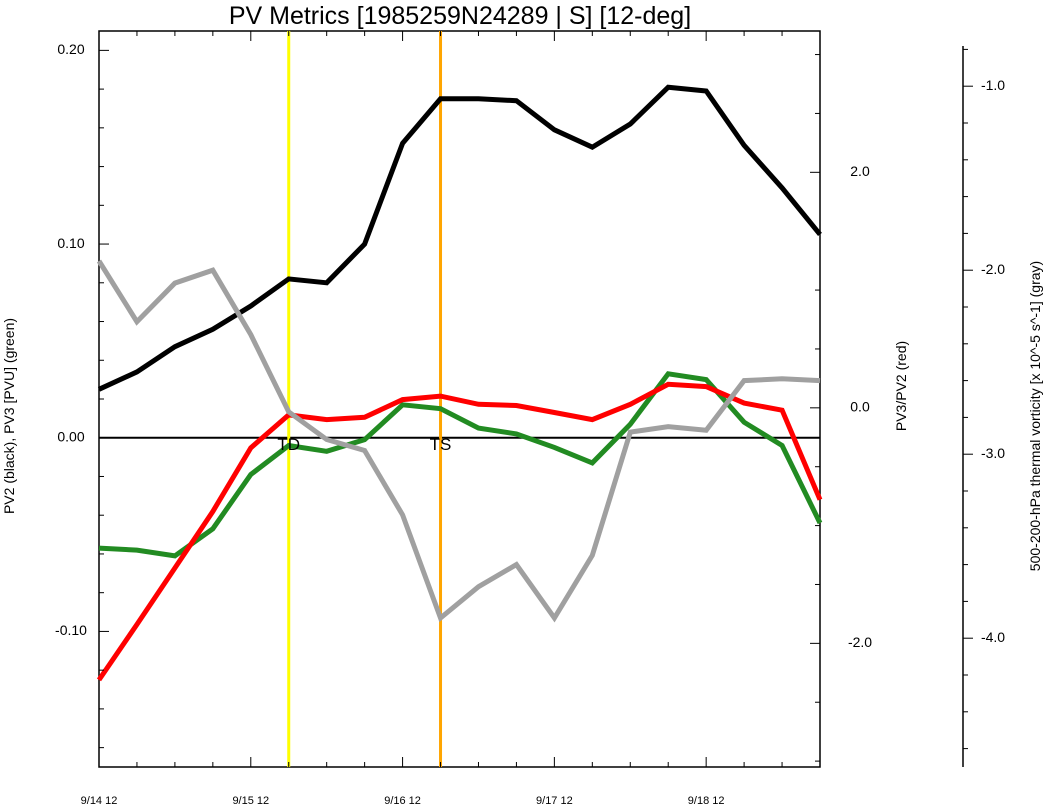 This screenshot has width=1045, height=805. What do you see at coordinates (554, 800) in the screenshot?
I see `x-tick-label: 9/17 12` at bounding box center [554, 800].